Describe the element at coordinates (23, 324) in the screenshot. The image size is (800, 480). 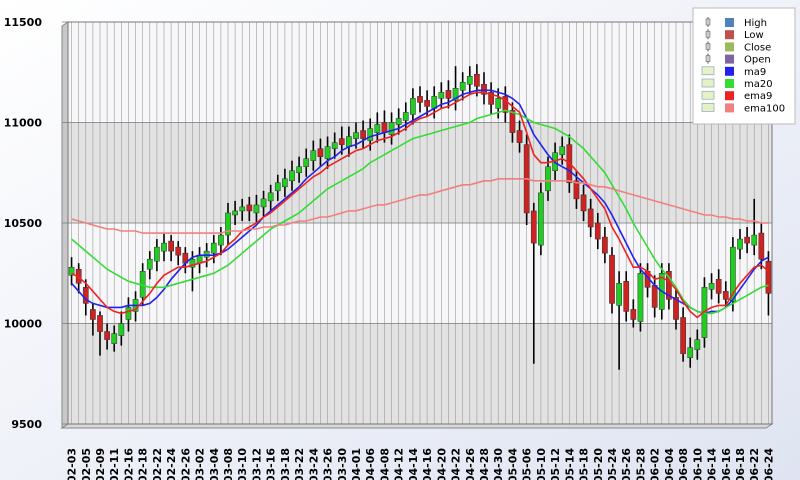
I see `y-tick-label: 10000` at that location.